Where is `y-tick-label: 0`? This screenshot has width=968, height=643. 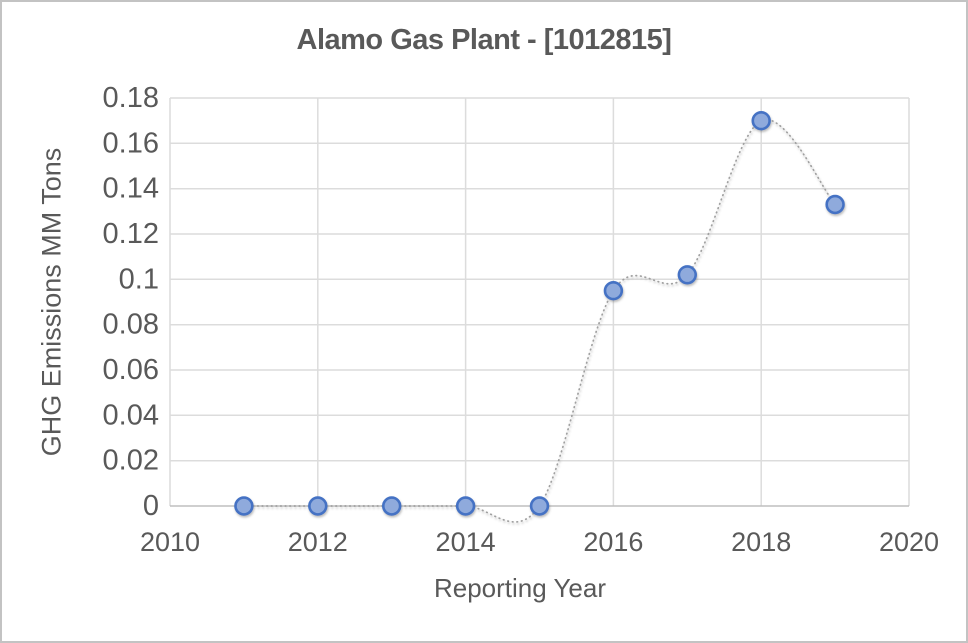
y-tick-label: 0 is located at coordinates (151, 506).